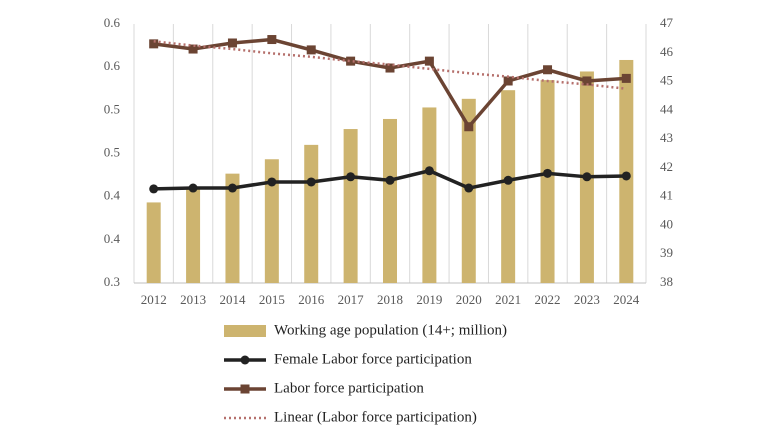 The width and height of the screenshot is (780, 439). Describe the element at coordinates (245, 331) in the screenshot. I see `legend-swatch` at that location.